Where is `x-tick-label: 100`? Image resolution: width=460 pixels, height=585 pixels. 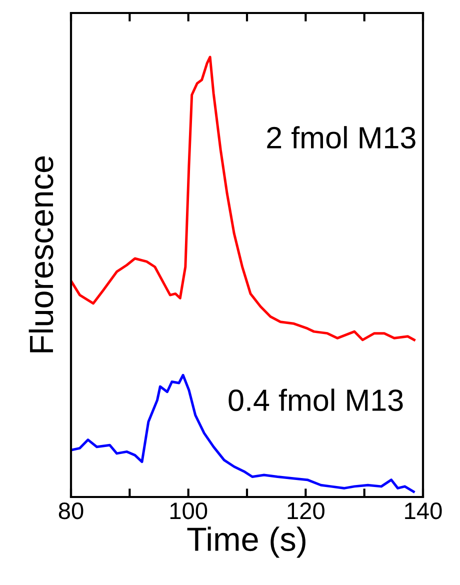 x-tick-label: 100 is located at coordinates (189, 511).